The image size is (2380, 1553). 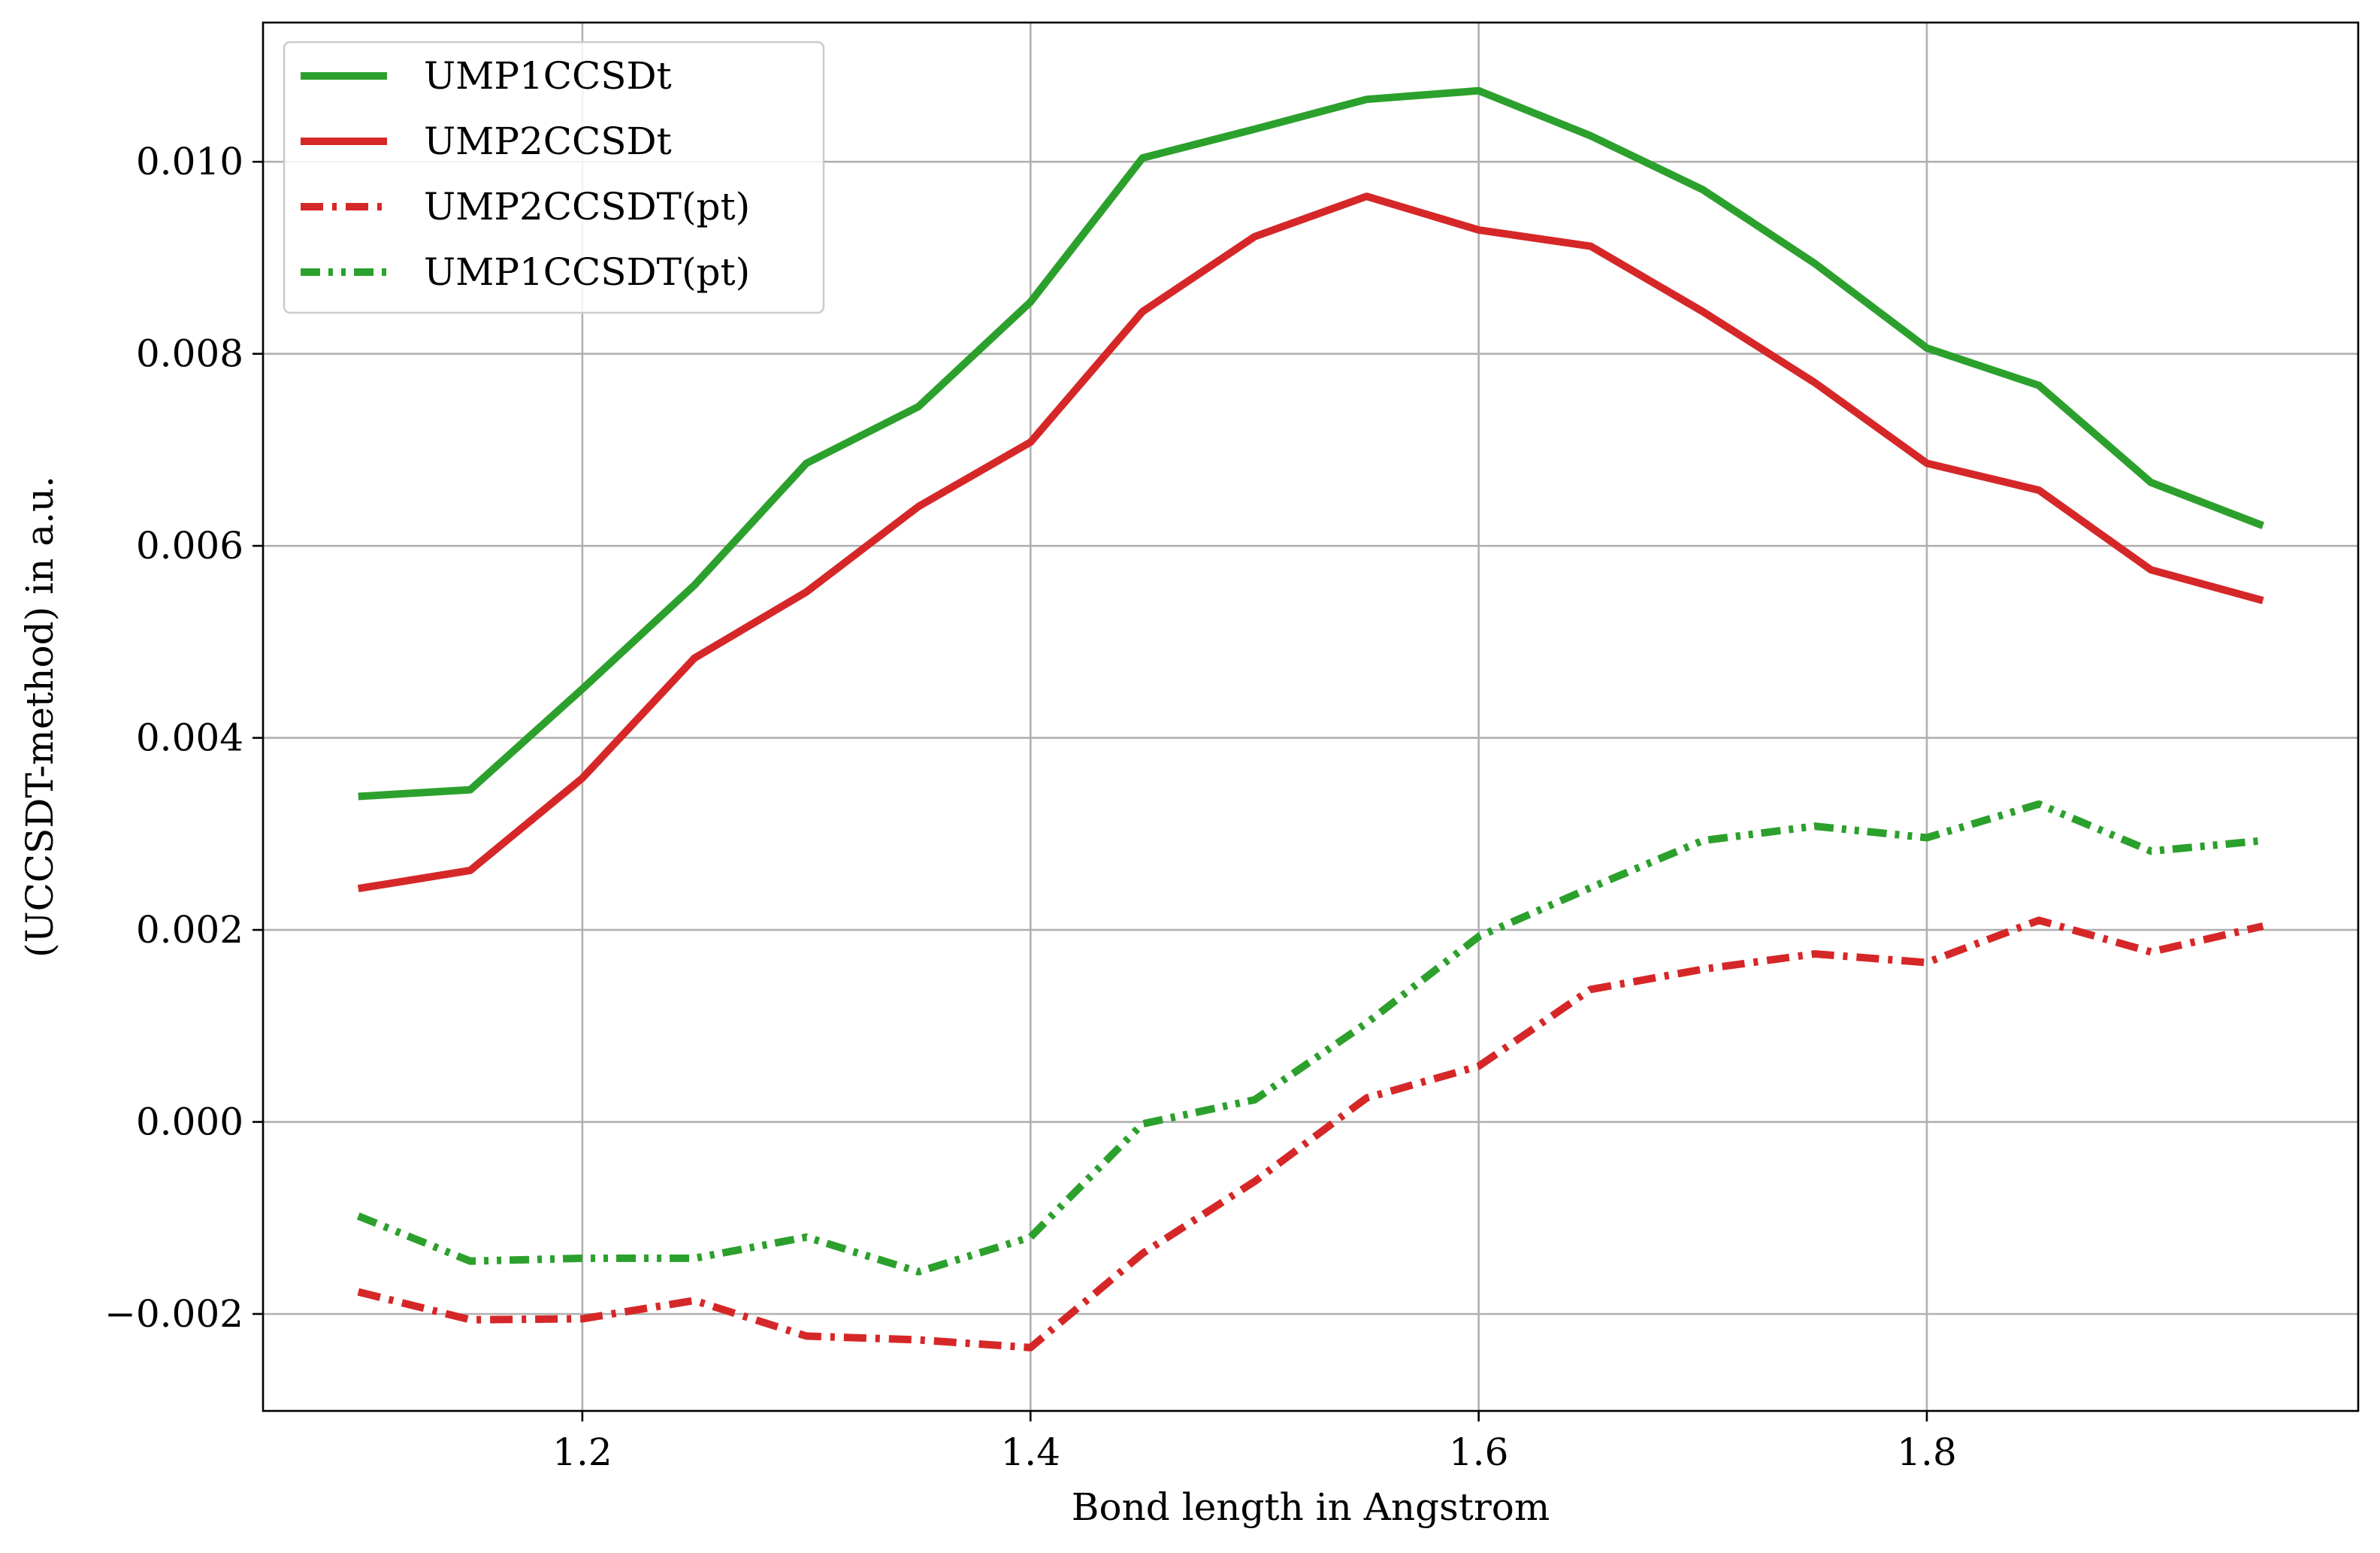 I want to click on y-axis-label: (UCCSDT-method) in a.u., so click(x=40, y=717).